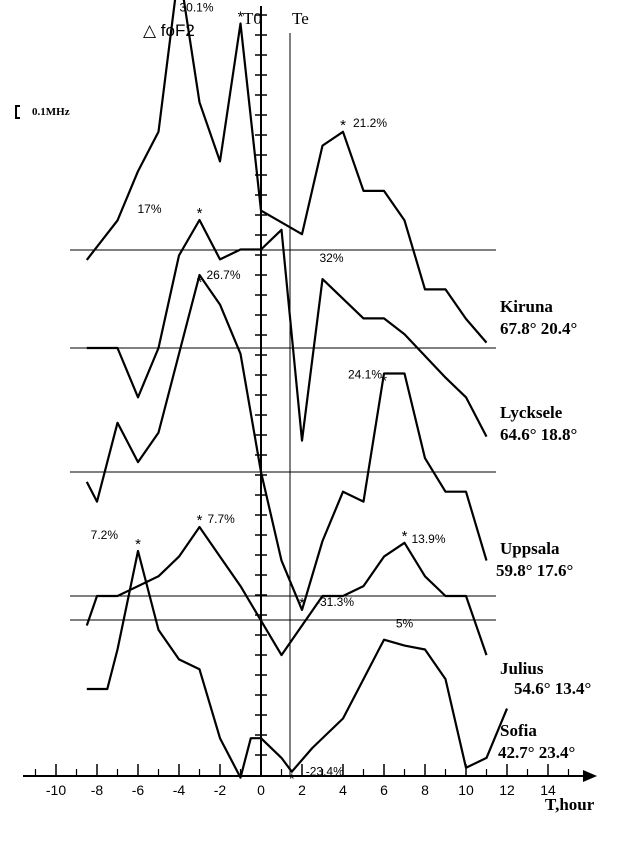 Image resolution: width=629 pixels, height=845 pixels. I want to click on peak-annotation: 7.2%, so click(105, 535).